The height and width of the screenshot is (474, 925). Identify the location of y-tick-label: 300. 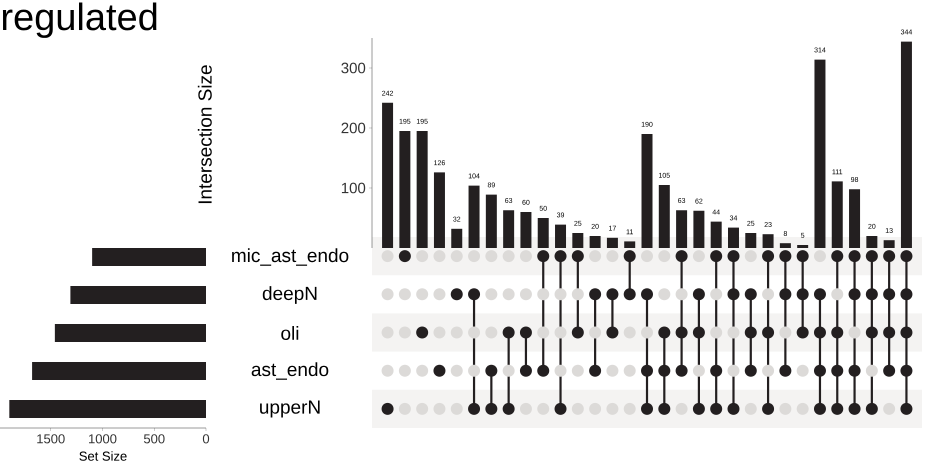
(353, 68).